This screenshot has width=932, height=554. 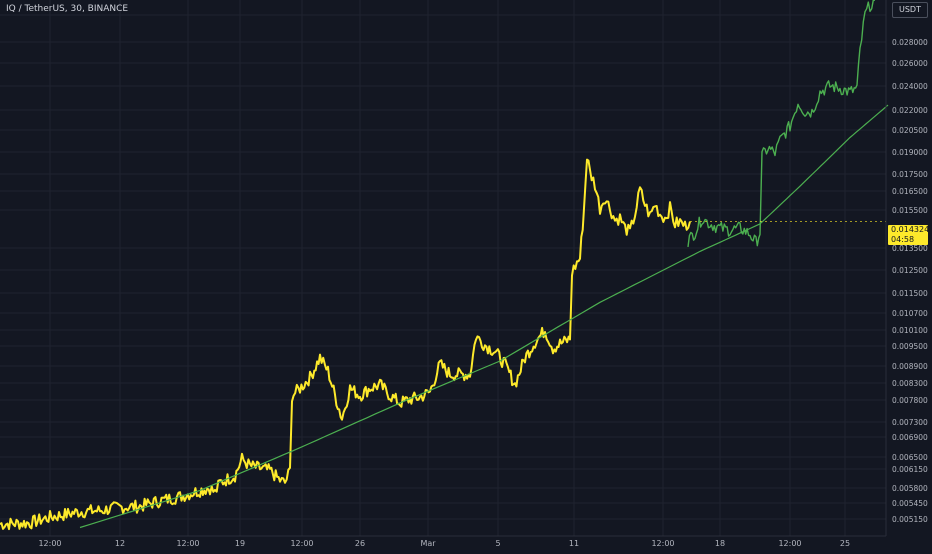 What do you see at coordinates (120, 543) in the screenshot?
I see `x-tick-label: 12` at bounding box center [120, 543].